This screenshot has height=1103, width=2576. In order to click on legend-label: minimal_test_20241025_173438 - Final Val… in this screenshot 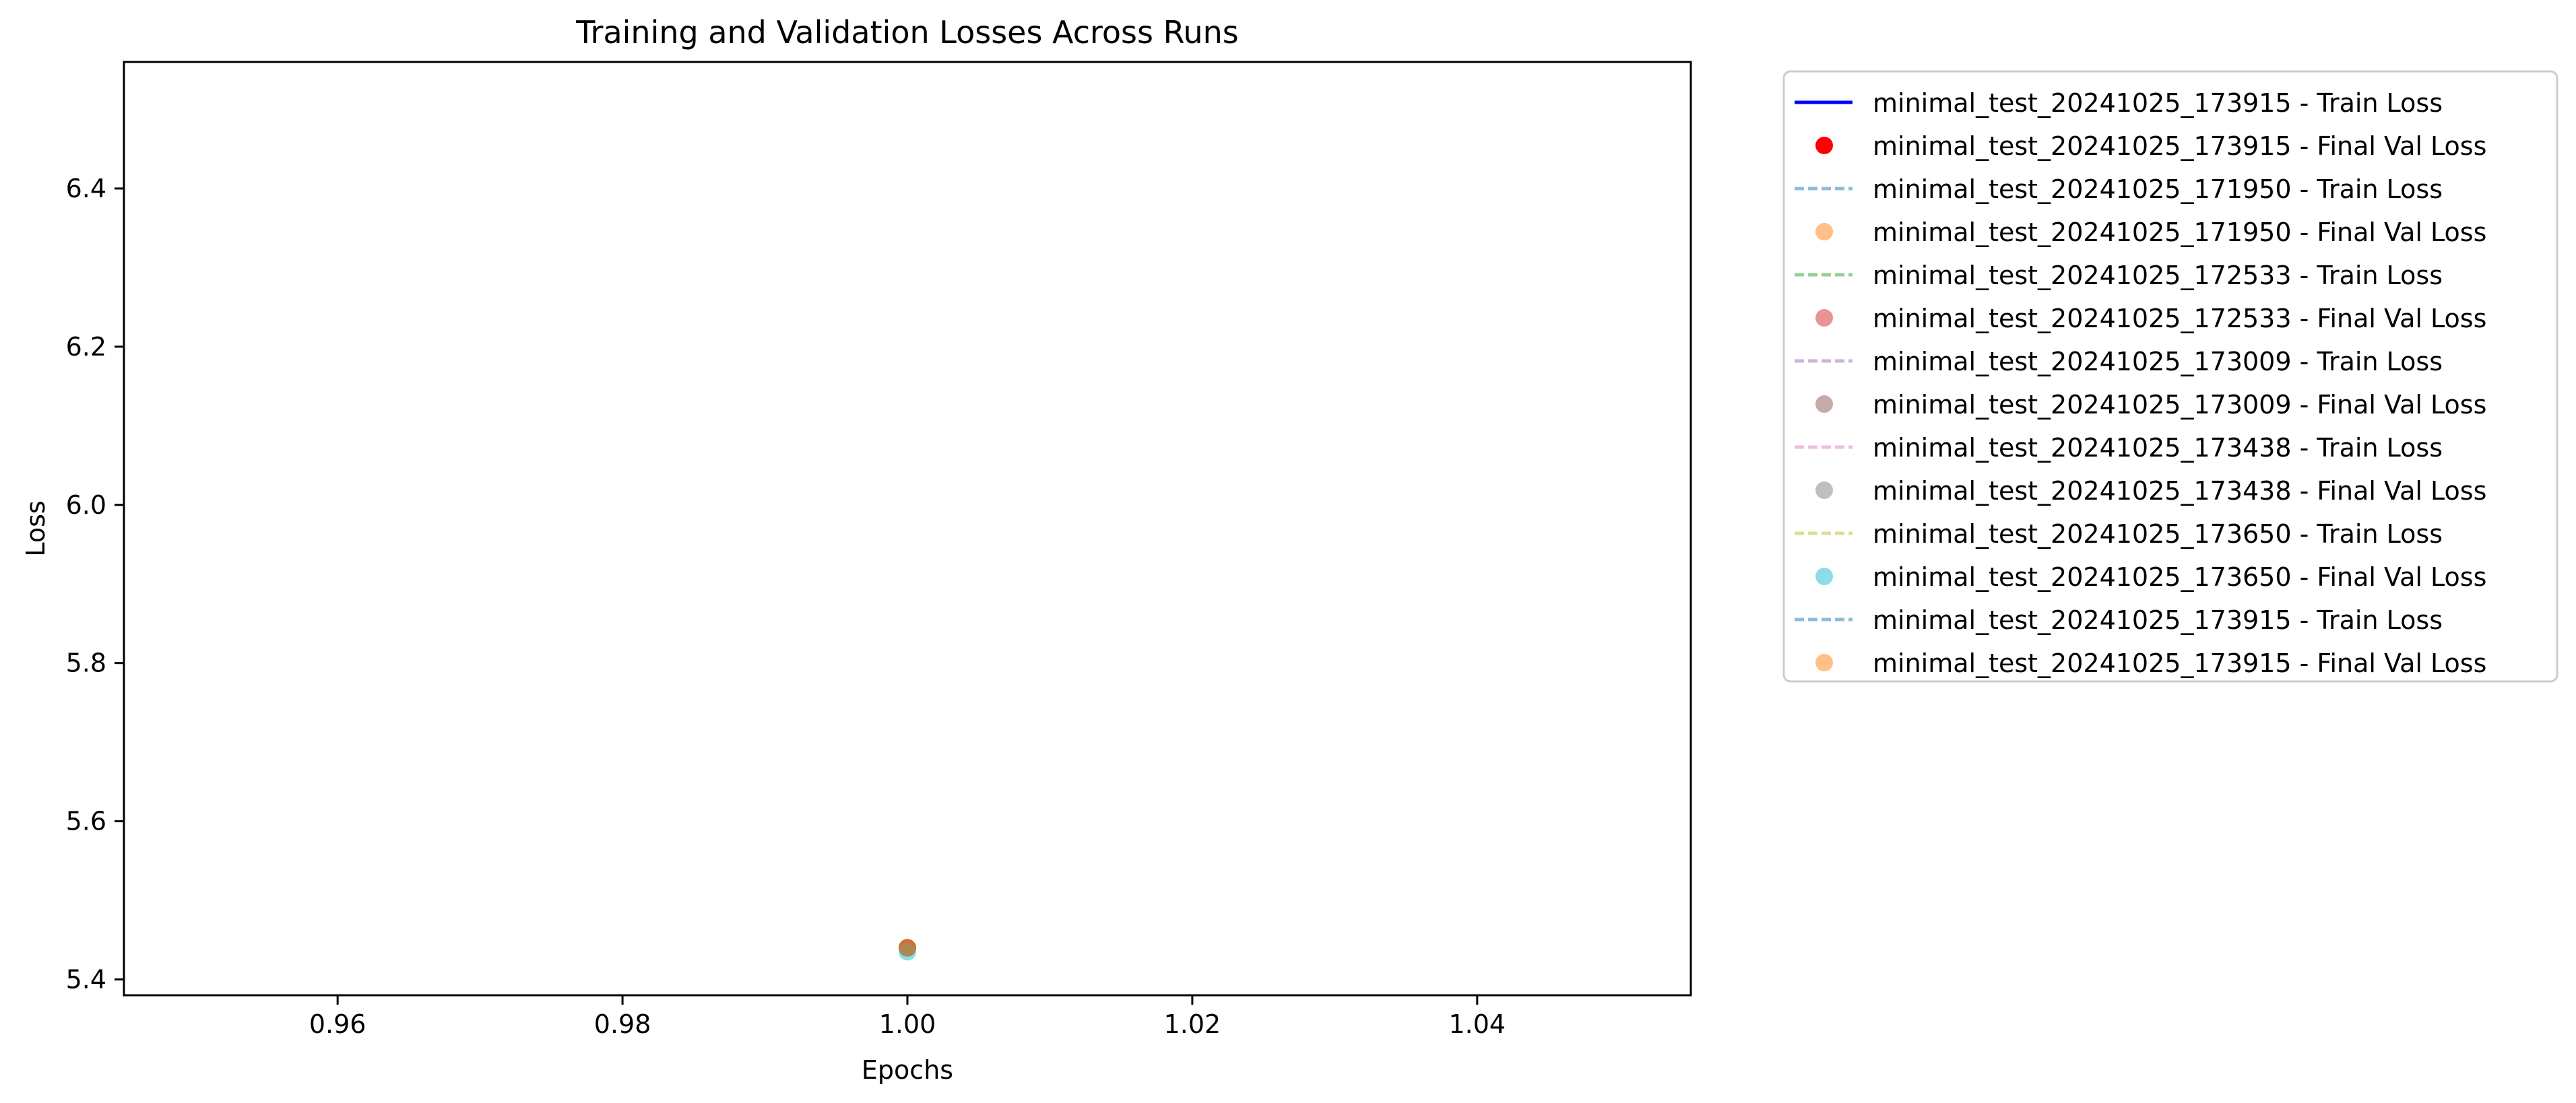, I will do `click(2179, 491)`.